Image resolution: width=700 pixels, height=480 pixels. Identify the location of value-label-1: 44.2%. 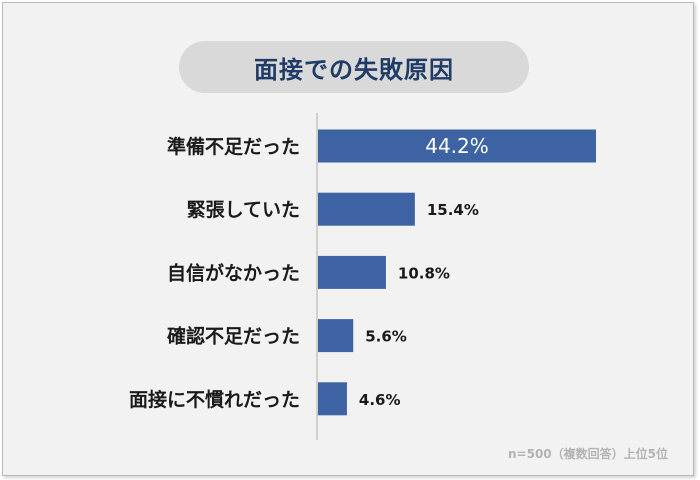
(457, 146).